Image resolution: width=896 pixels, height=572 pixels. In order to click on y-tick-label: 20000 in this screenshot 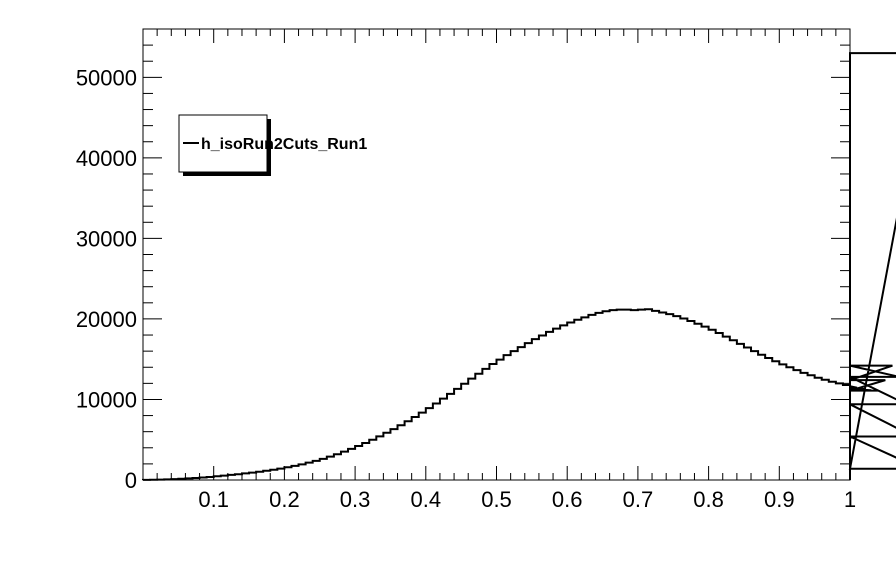, I will do `click(106, 319)`.